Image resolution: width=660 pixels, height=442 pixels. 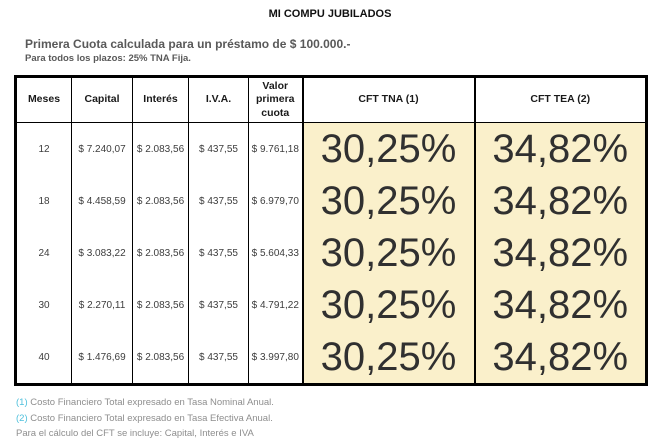 I want to click on column-header-cft-tea: CFT TEA (2), so click(x=560, y=99).